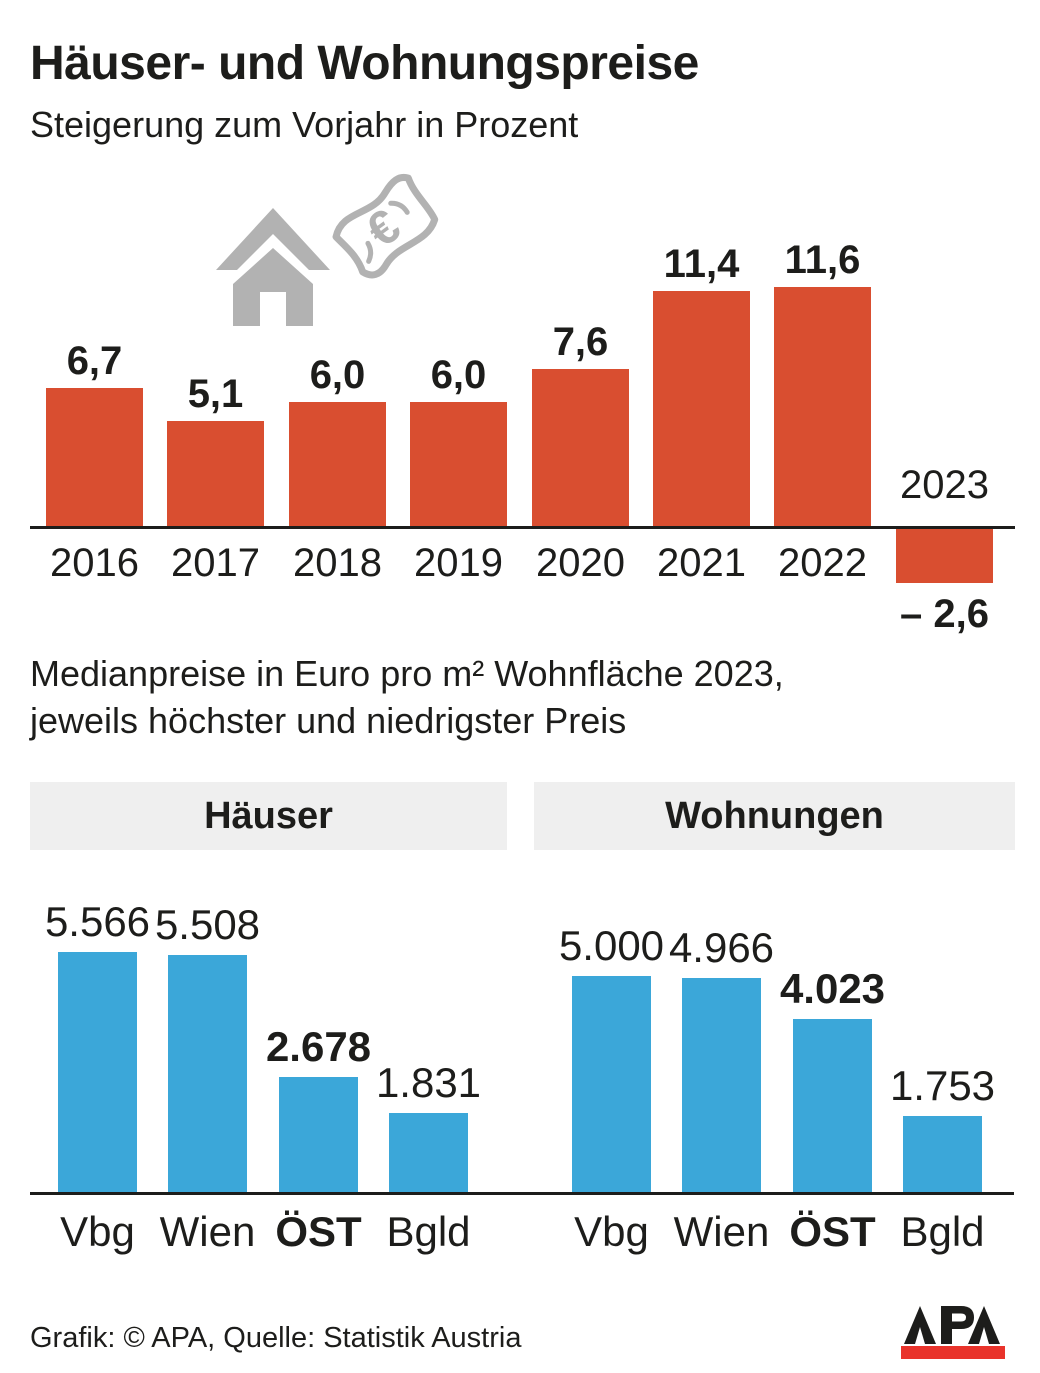 This screenshot has width=1040, height=1373. I want to click on value-label-2017: 5,1, so click(215, 394).